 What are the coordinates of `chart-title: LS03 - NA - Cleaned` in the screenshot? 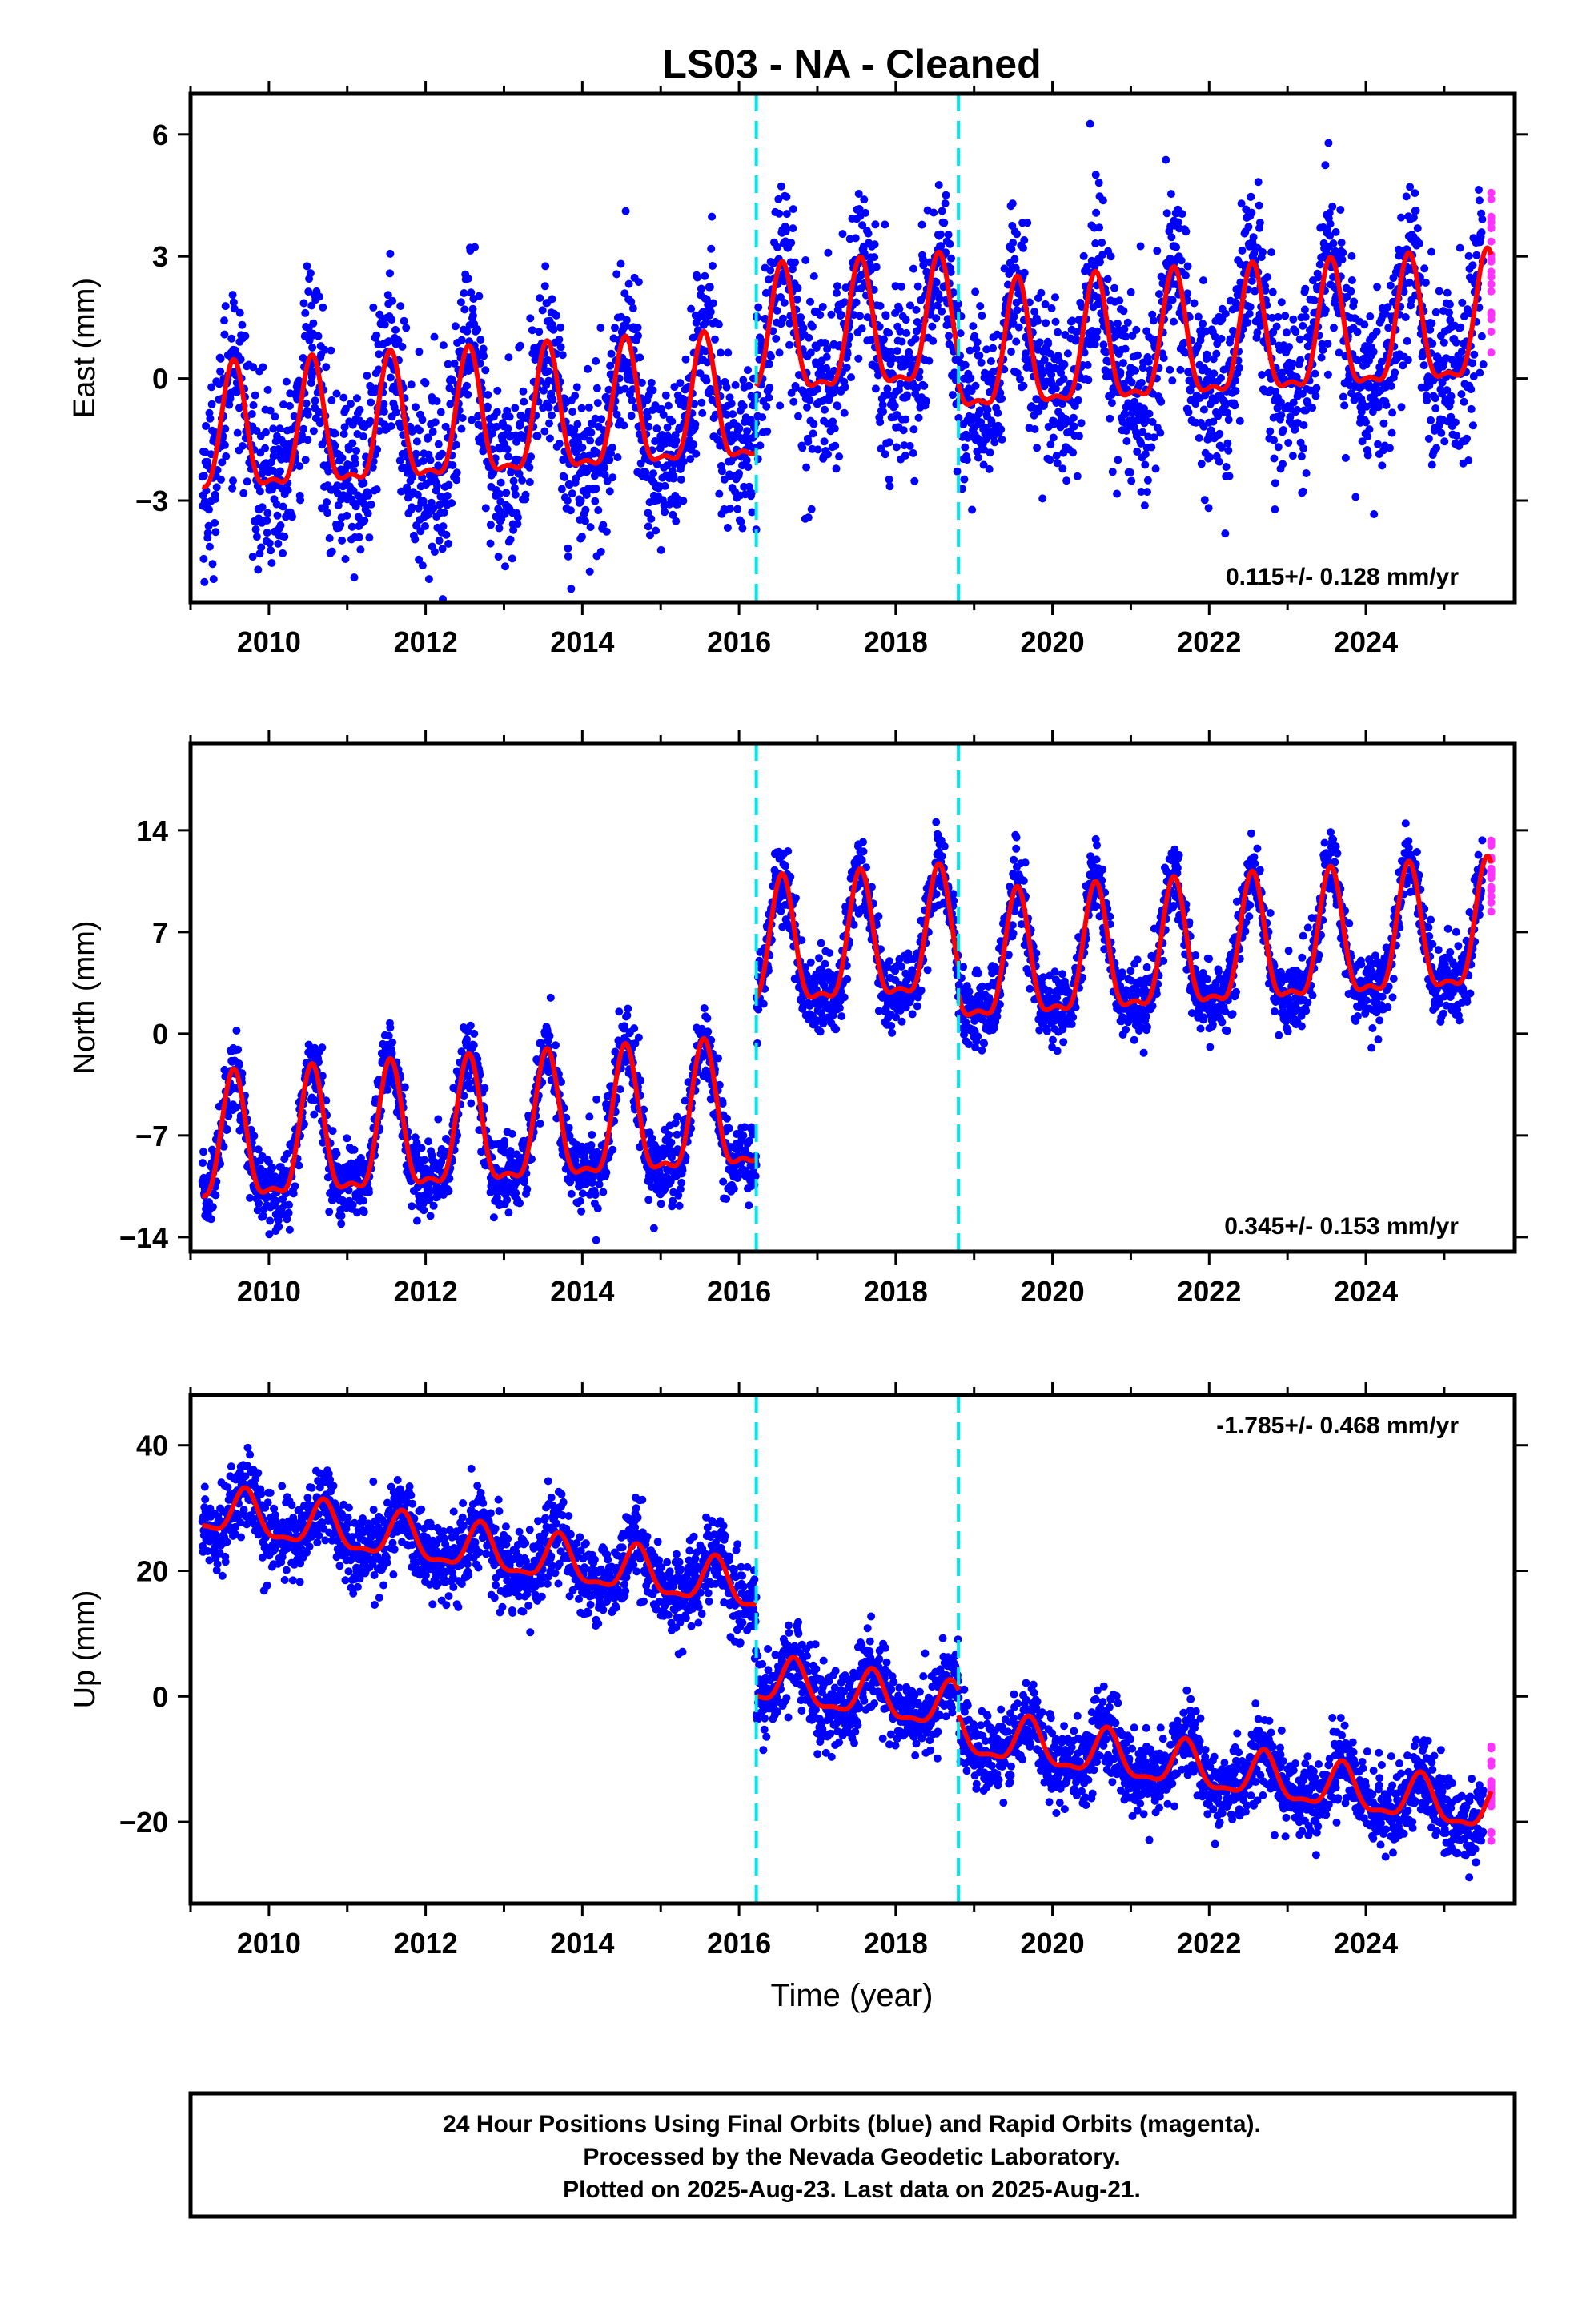 It's located at (851, 64).